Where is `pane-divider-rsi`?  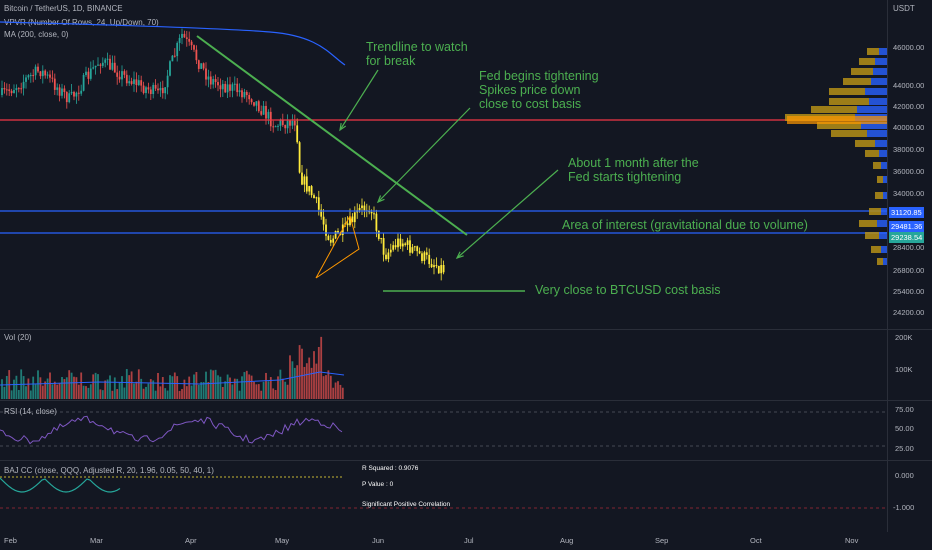
pane-divider-rsi is located at coordinates (466, 400).